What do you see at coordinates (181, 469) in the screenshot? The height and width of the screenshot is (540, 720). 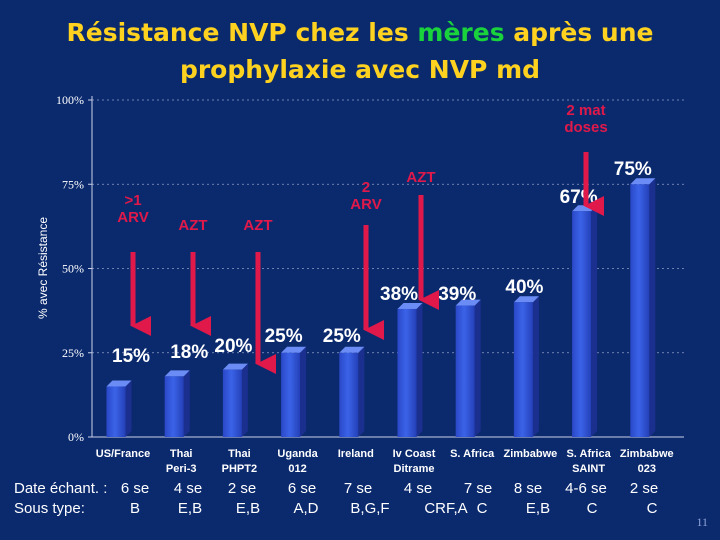 I see `category-sublabel: Peri-3` at bounding box center [181, 469].